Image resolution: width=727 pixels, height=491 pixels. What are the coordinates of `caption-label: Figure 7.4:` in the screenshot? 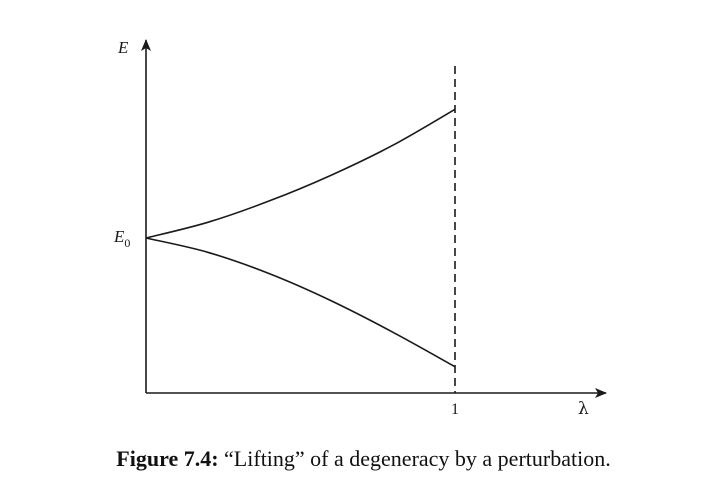 It's located at (167, 458).